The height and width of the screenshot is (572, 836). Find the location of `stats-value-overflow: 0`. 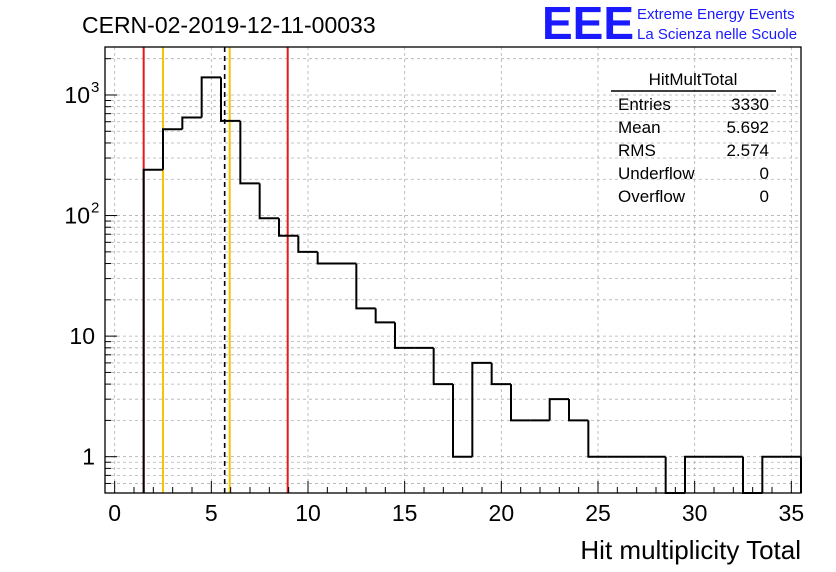

stats-value-overflow: 0 is located at coordinates (764, 196).